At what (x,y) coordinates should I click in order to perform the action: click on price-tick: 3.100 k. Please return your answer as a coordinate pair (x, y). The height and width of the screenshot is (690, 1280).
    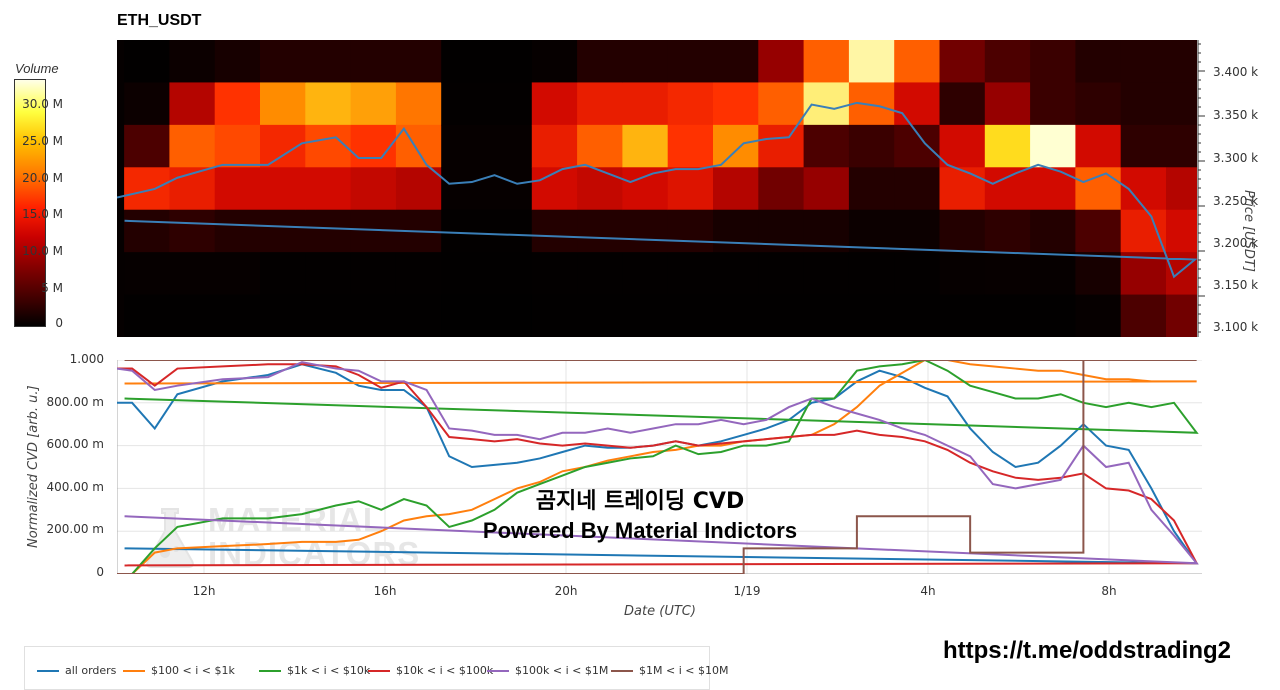
    Looking at the image, I should click on (1236, 327).